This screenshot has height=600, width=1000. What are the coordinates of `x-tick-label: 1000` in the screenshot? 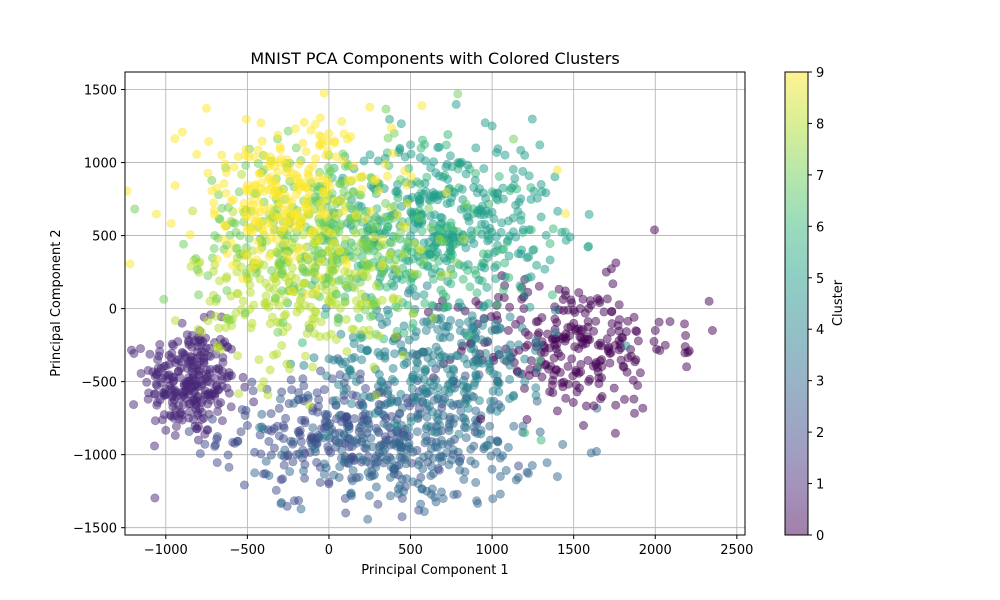 It's located at (492, 550).